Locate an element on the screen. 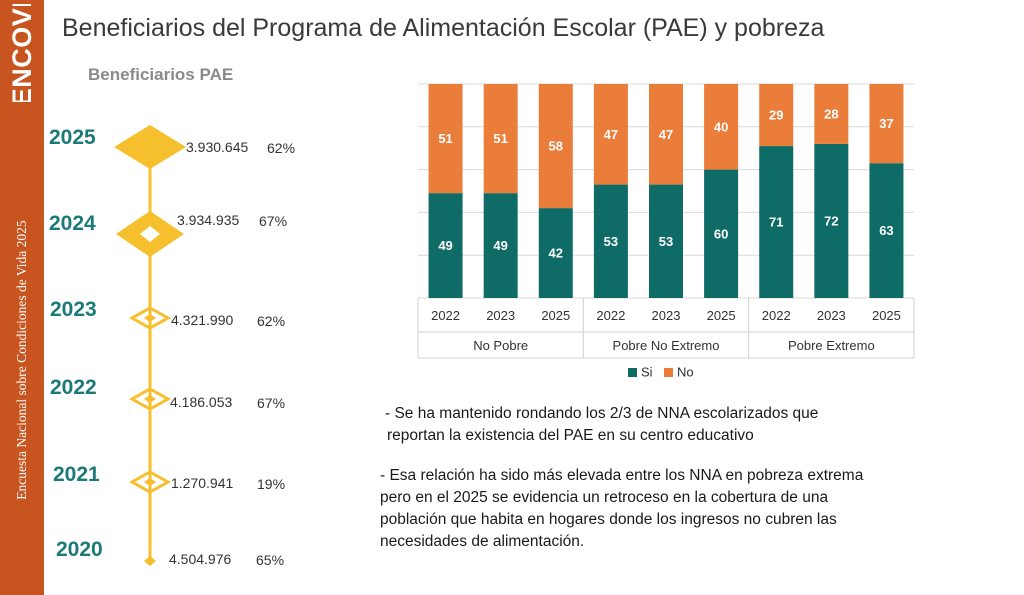 Image resolution: width=1024 pixels, height=595 pixels. data-label: 40 is located at coordinates (721, 126).